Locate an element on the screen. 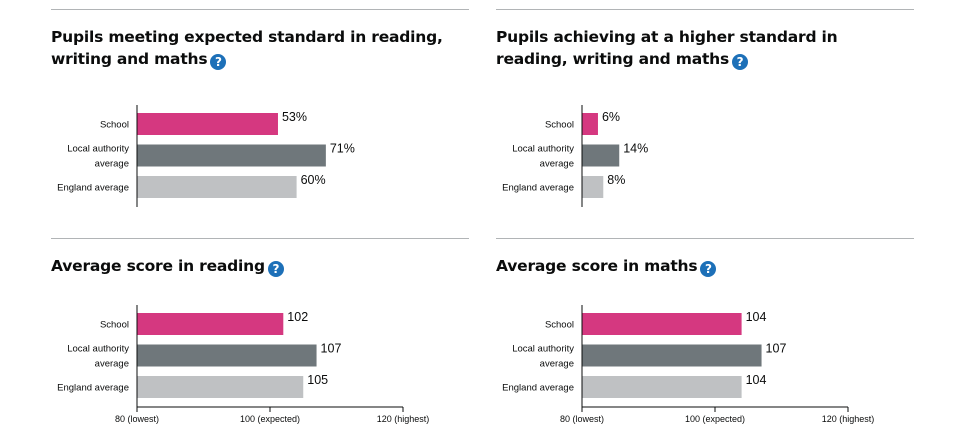  value-label-school: 53% is located at coordinates (294, 117).